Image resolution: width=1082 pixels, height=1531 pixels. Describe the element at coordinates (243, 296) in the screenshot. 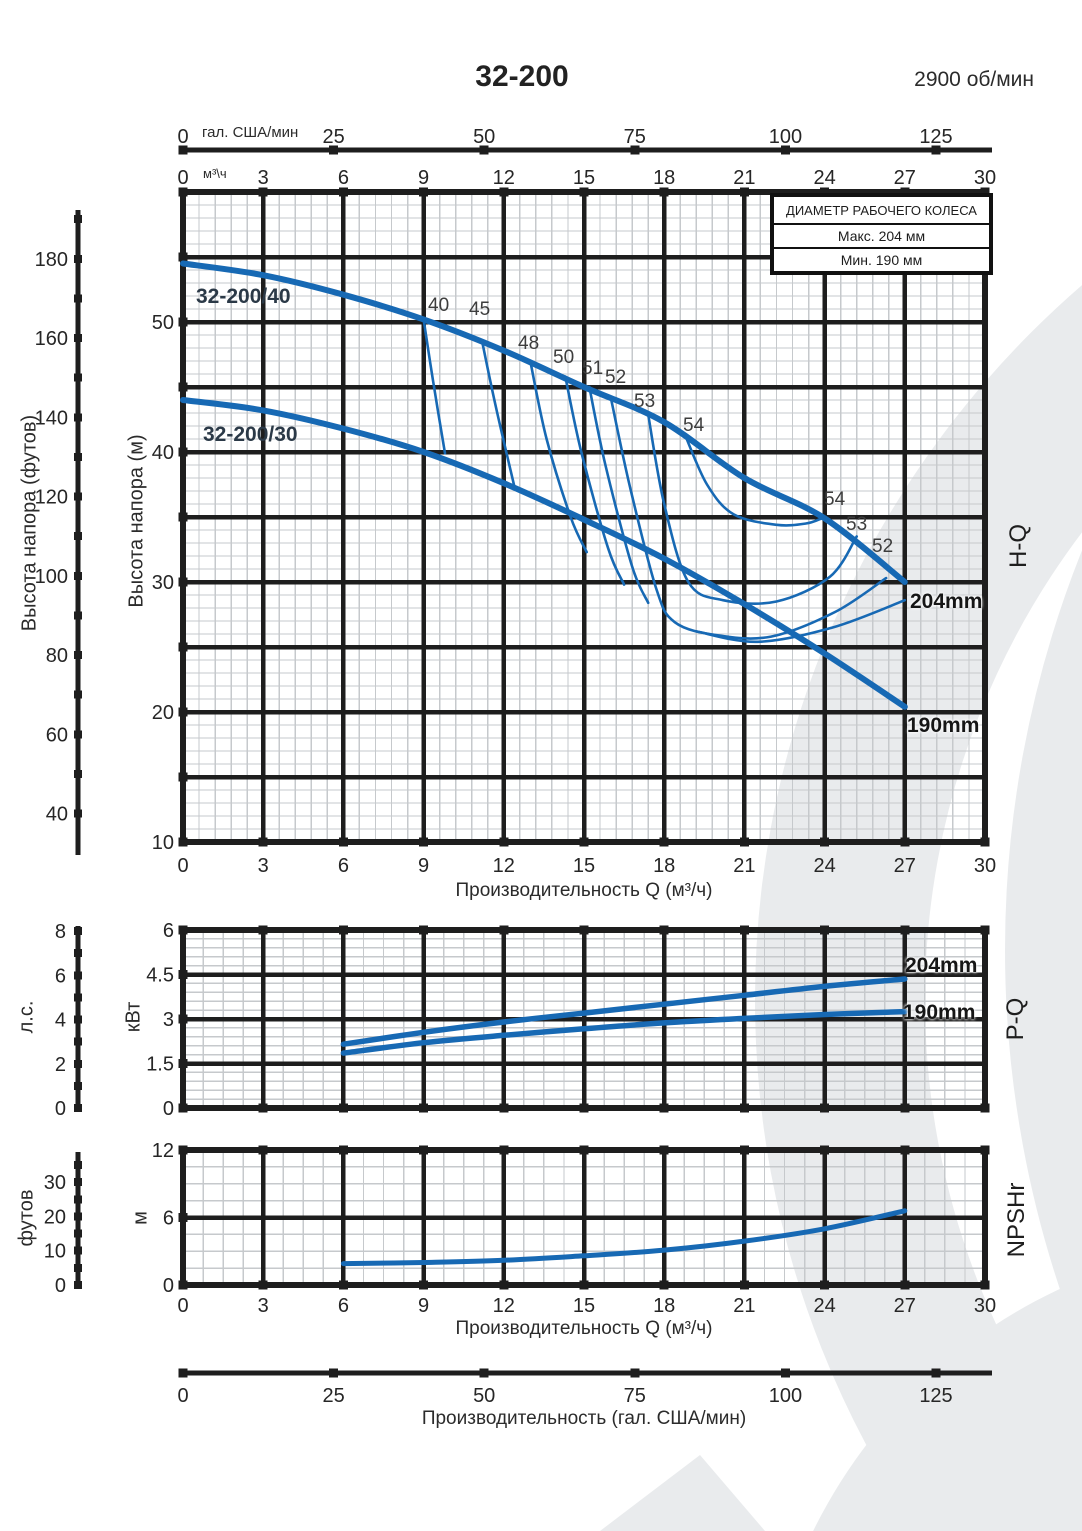

I see `curve-label-32-200-40: 32-200/40` at that location.